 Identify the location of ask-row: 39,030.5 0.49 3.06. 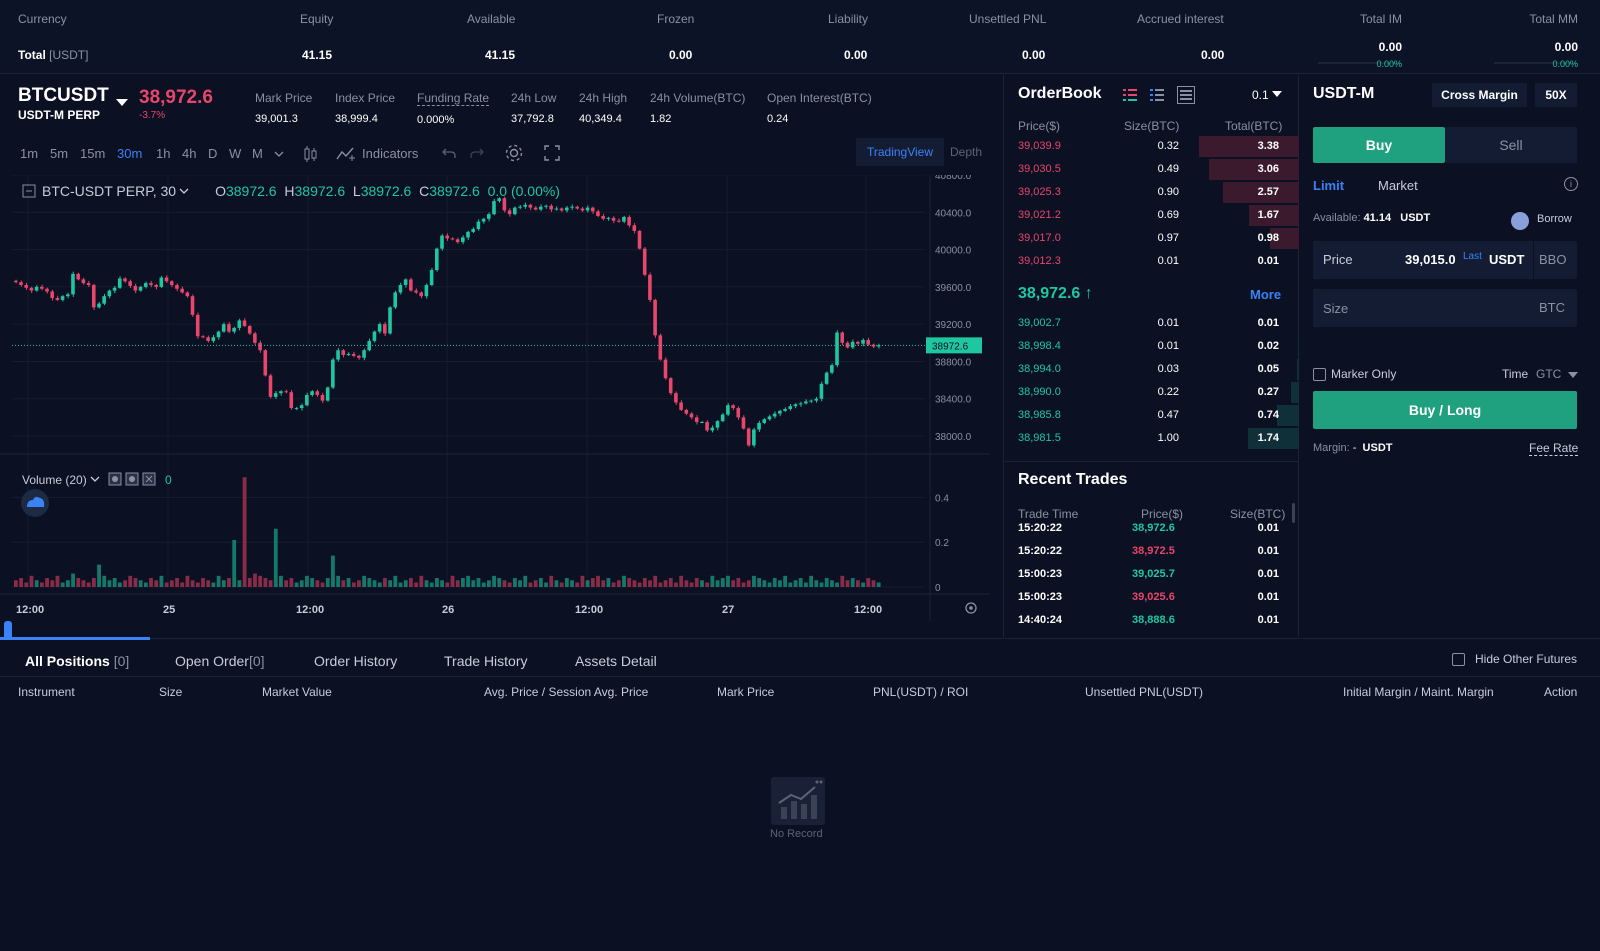
(1152, 169).